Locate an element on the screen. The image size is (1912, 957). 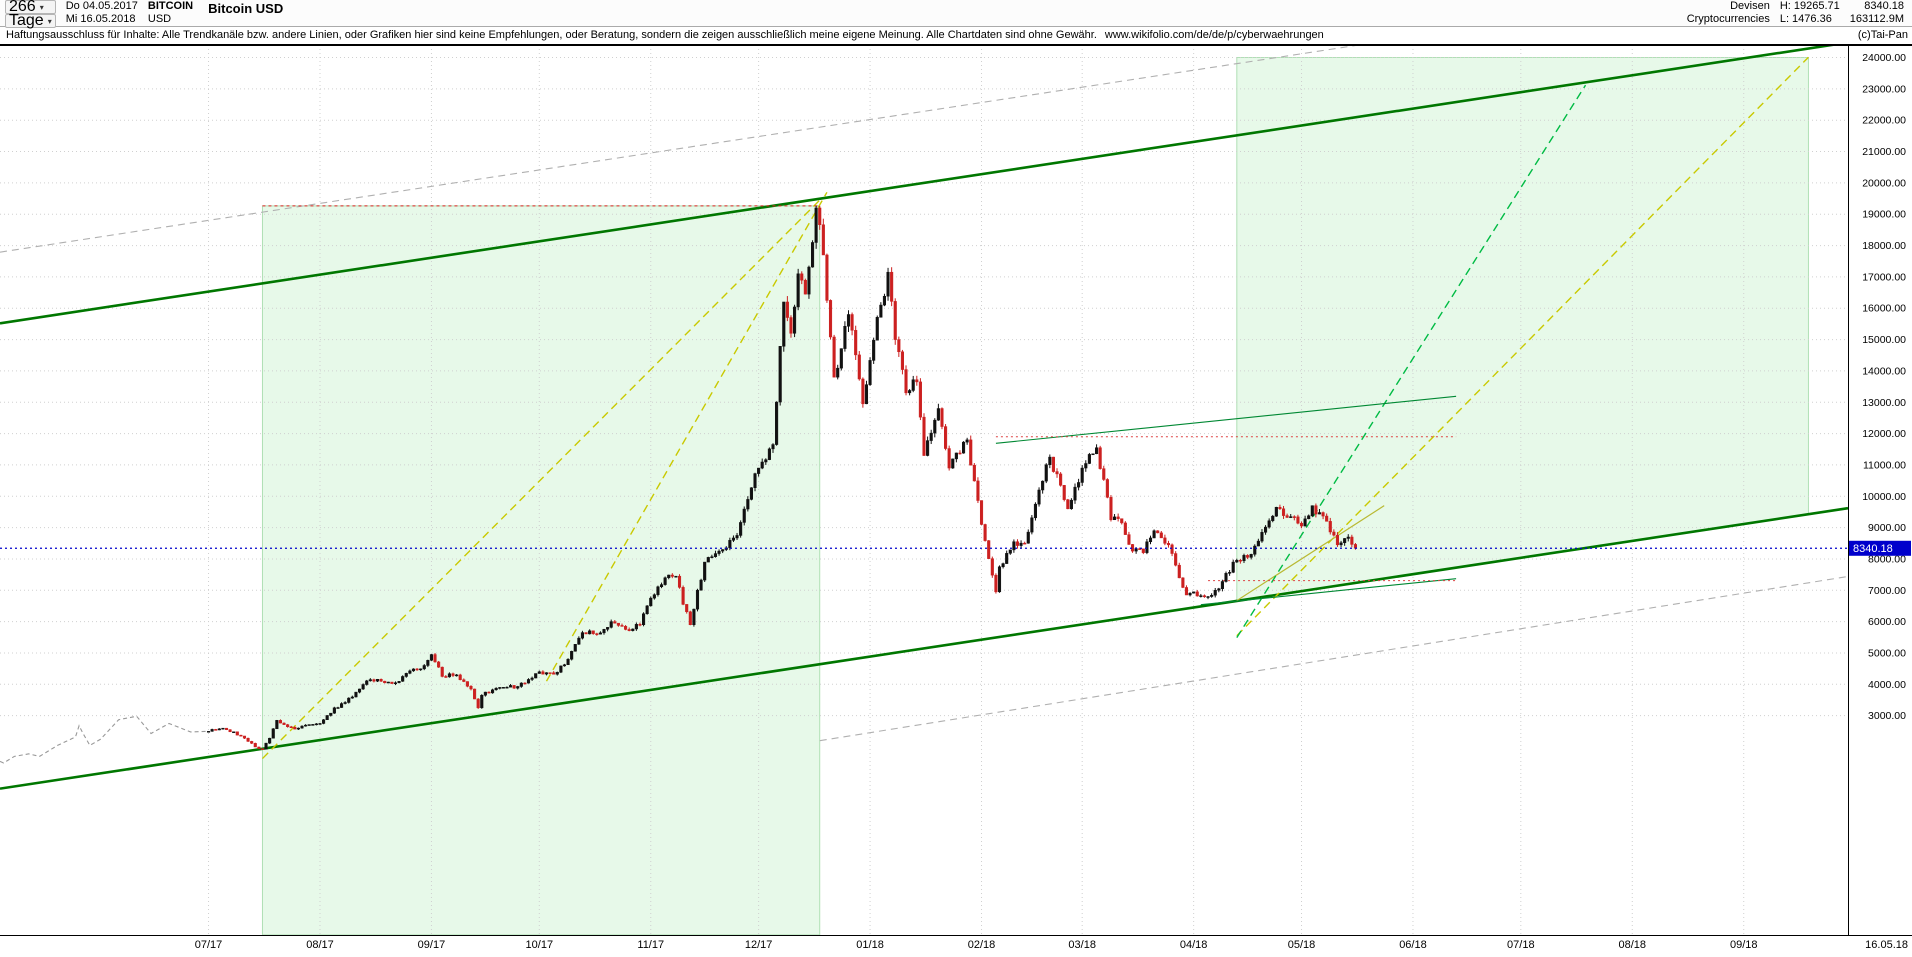
period-count-dropdown: 266 ▾ is located at coordinates (30, 7).